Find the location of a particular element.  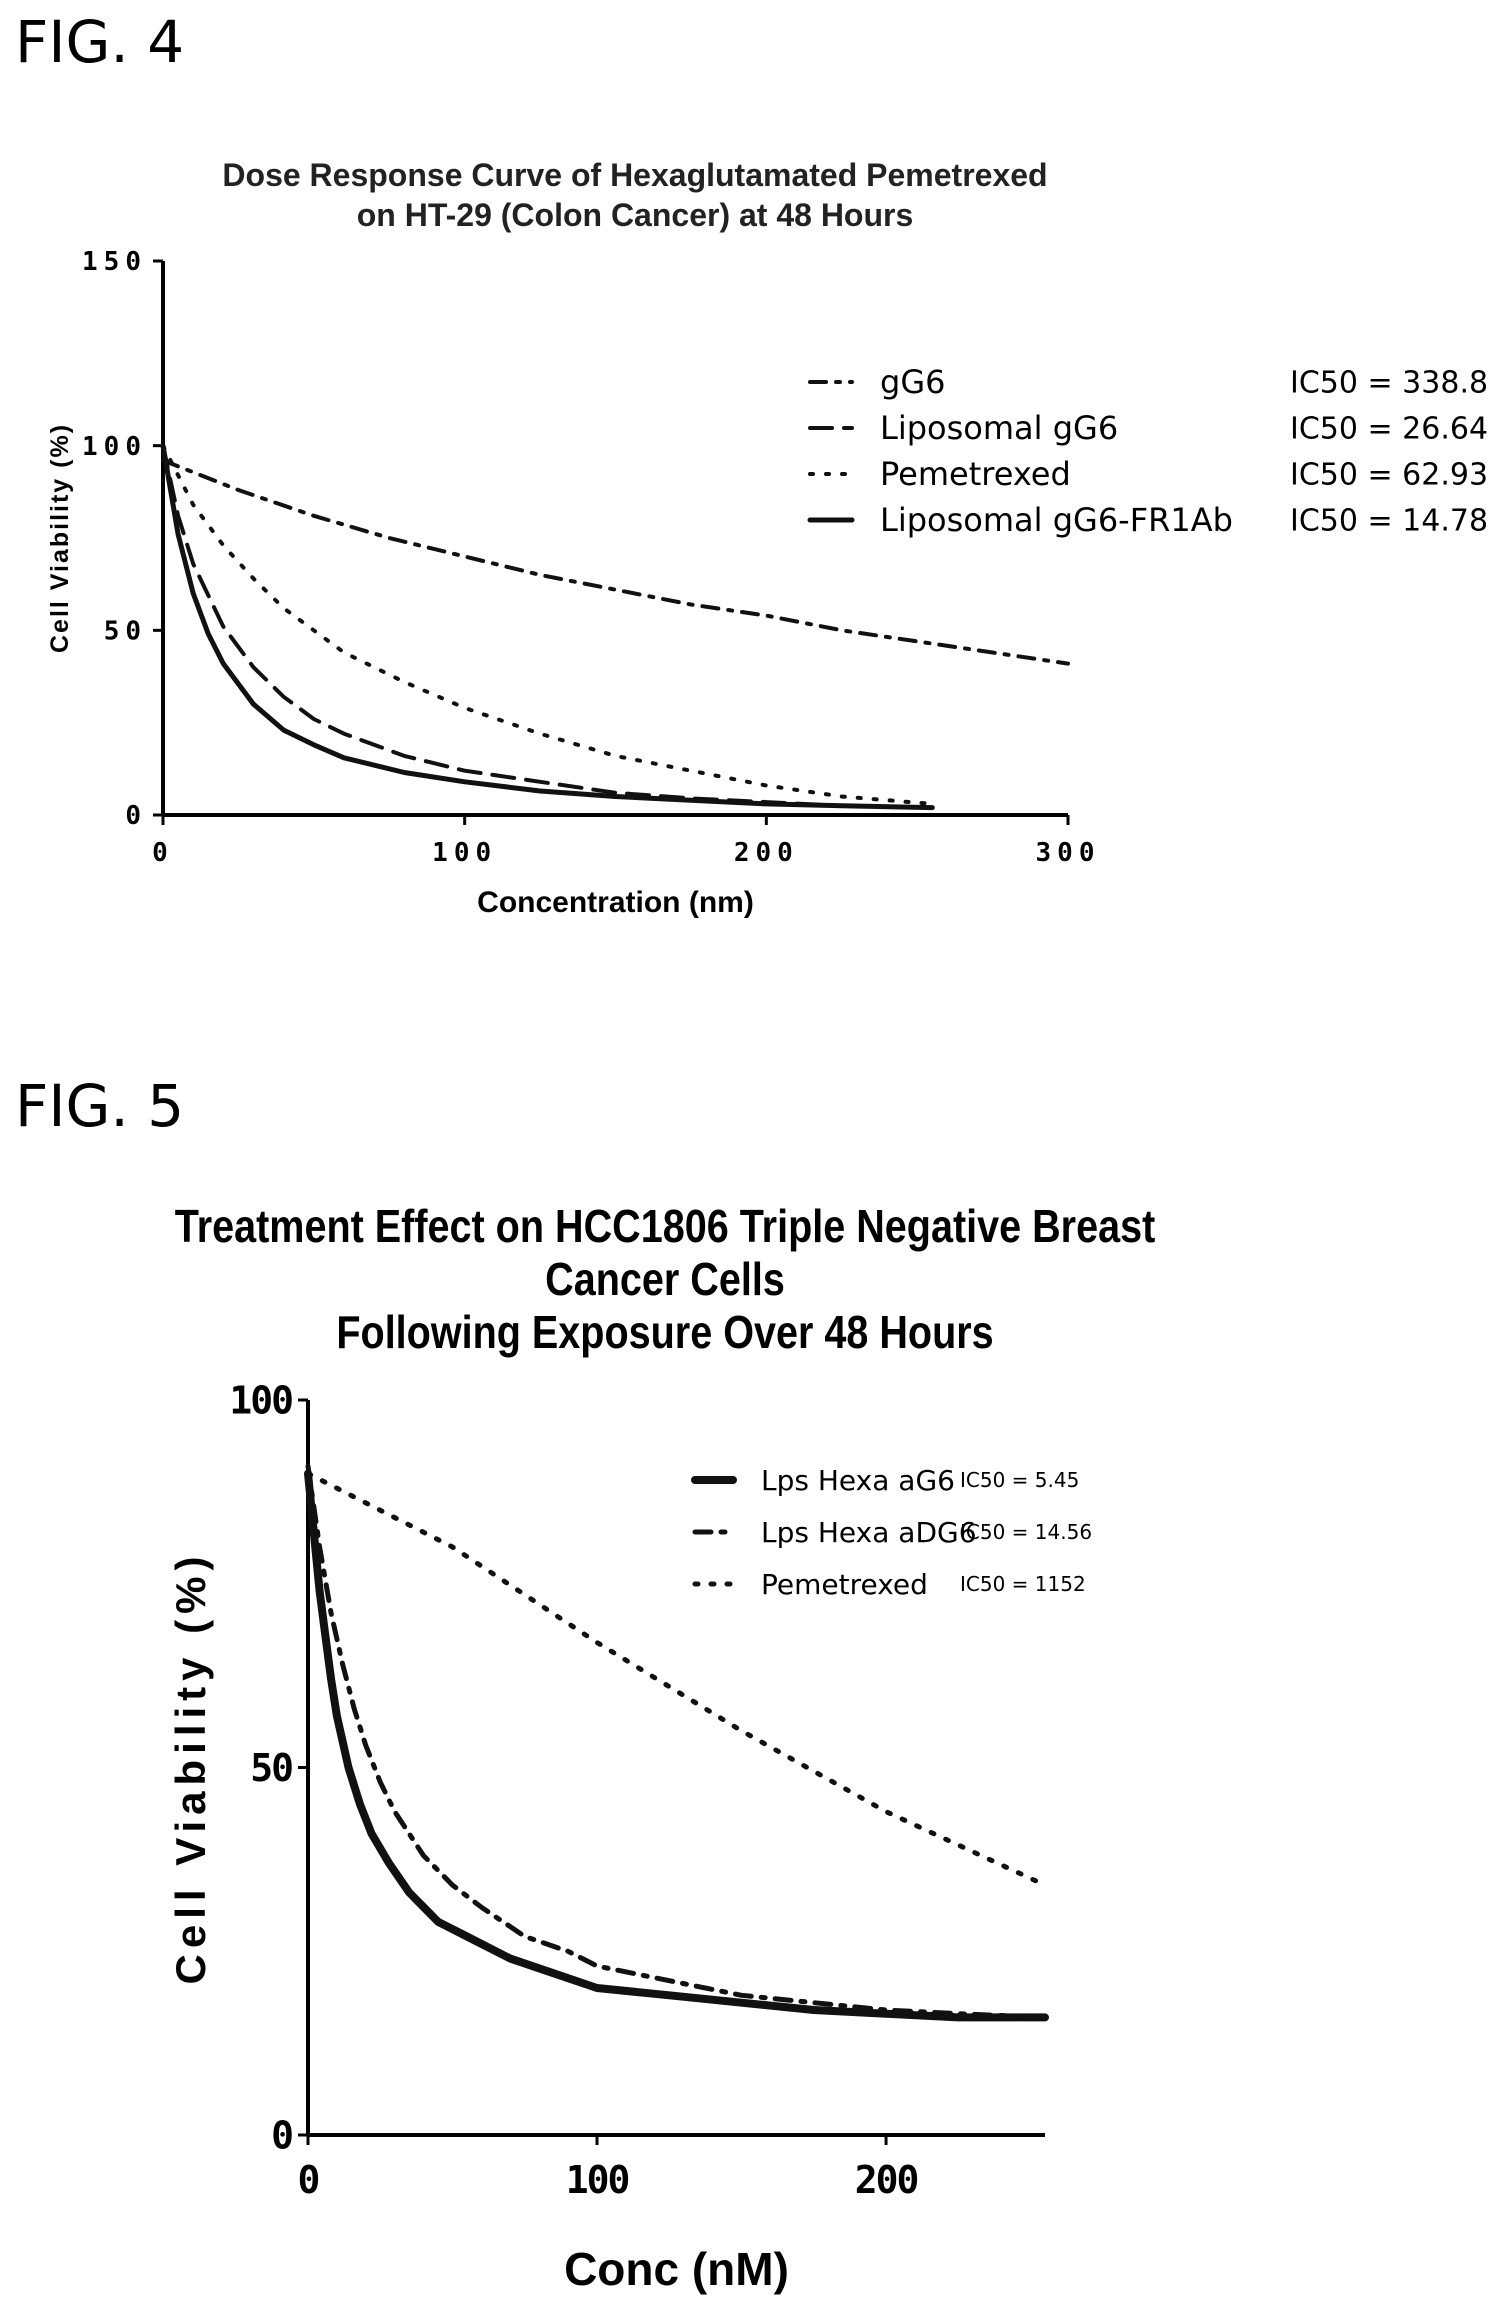

chart-2-legend-label-0: Lps Hexa aG6 is located at coordinates (858, 1480).